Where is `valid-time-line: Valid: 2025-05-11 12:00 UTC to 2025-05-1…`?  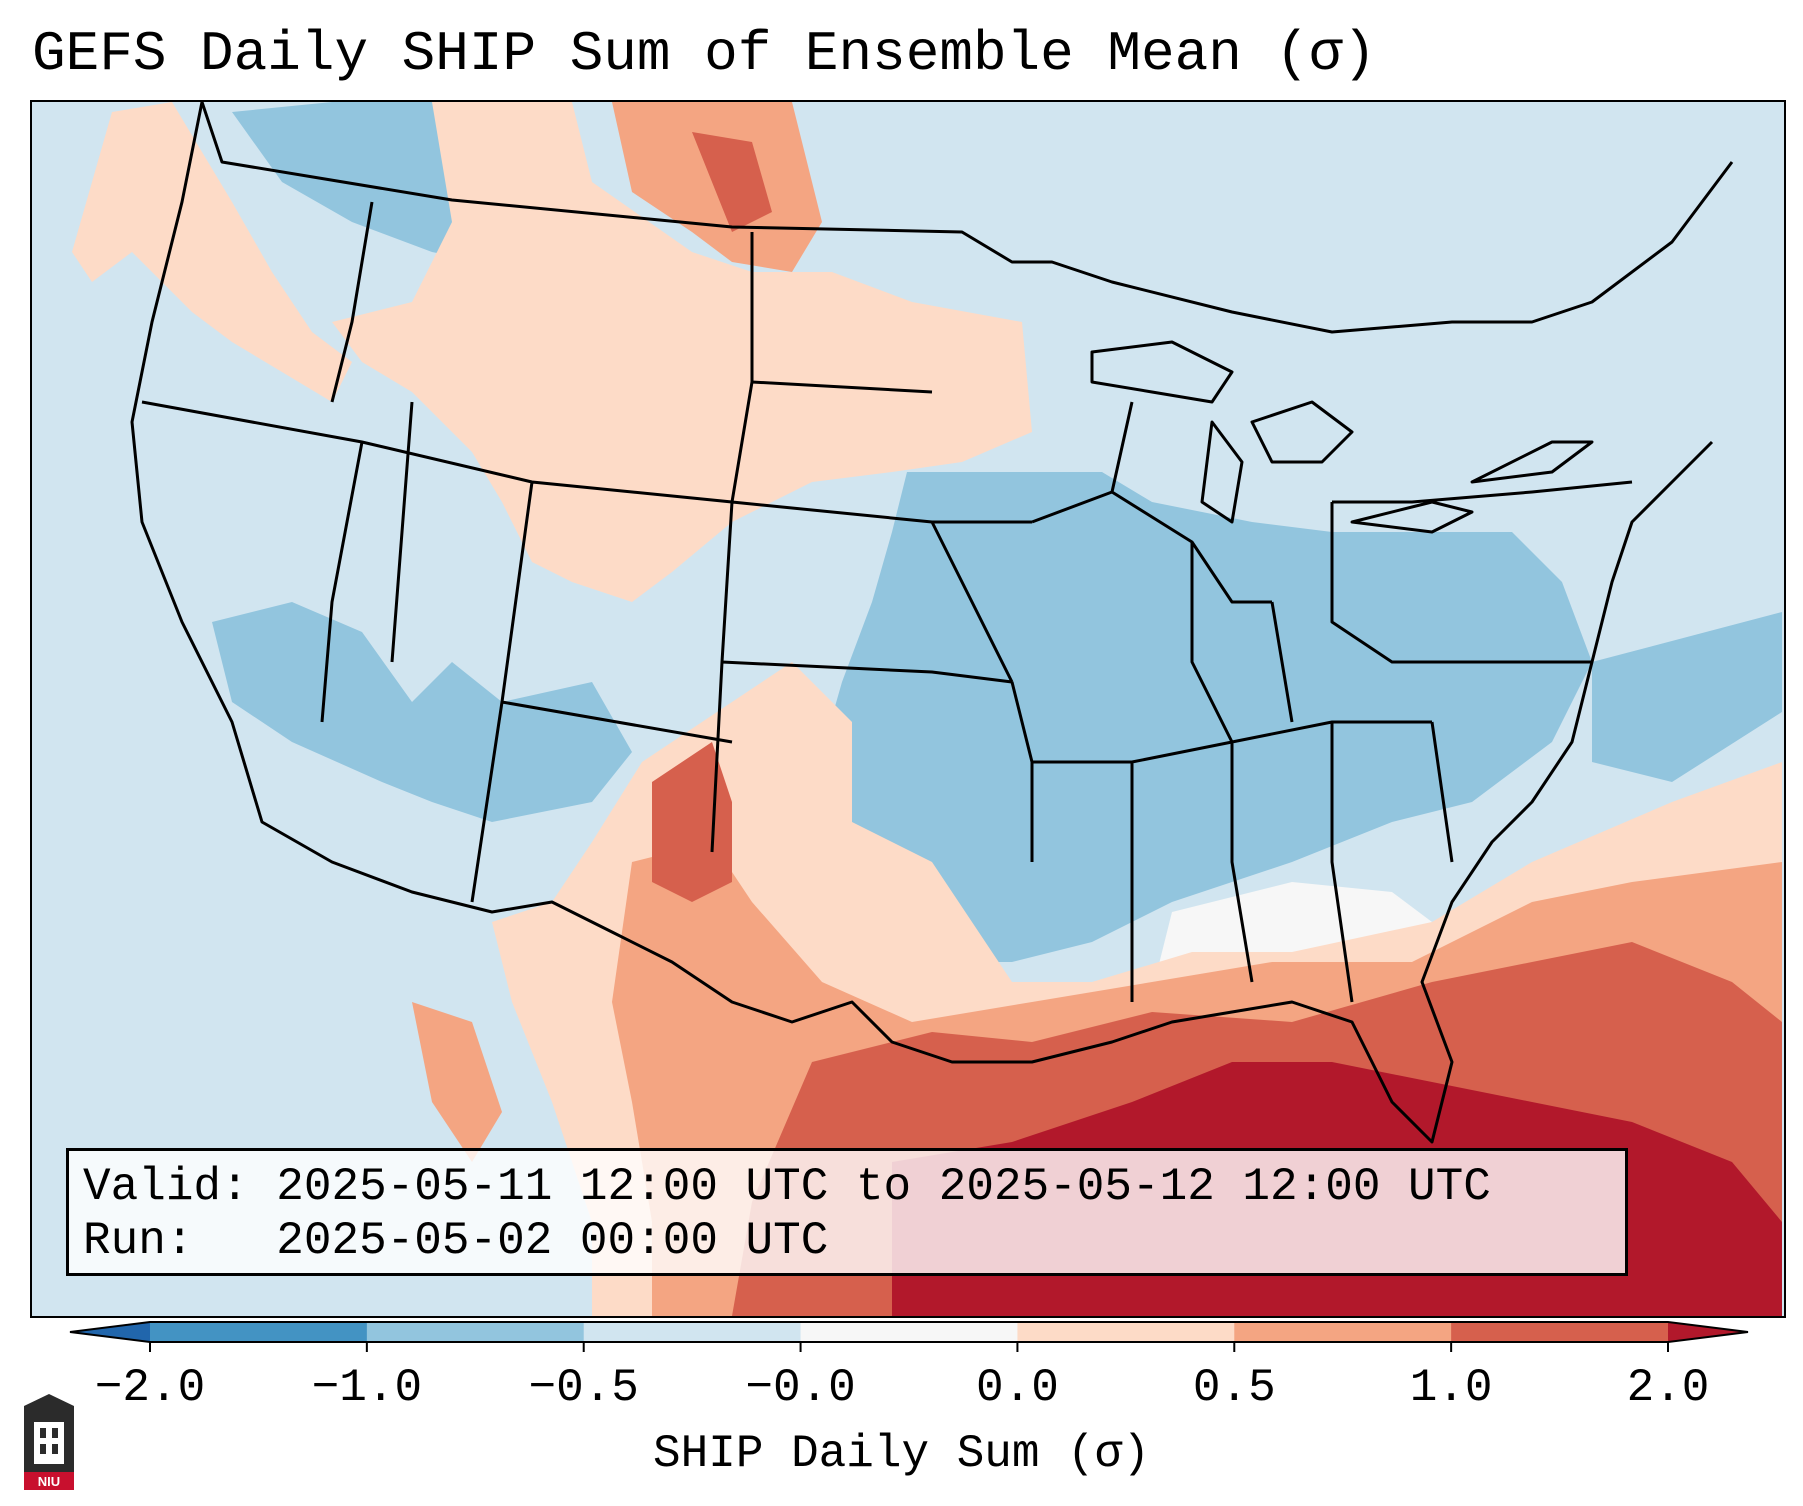
valid-time-line: Valid: 2025-05-11 12:00 UTC to 2025-05-1… is located at coordinates (787, 1187).